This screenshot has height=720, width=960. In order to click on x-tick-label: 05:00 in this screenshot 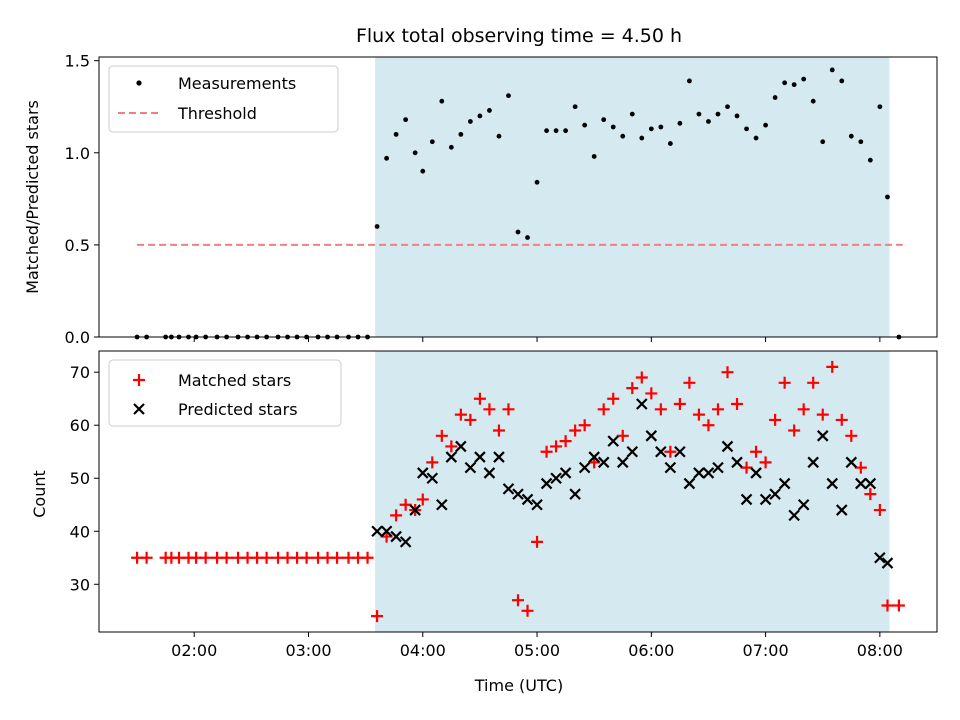, I will do `click(537, 650)`.